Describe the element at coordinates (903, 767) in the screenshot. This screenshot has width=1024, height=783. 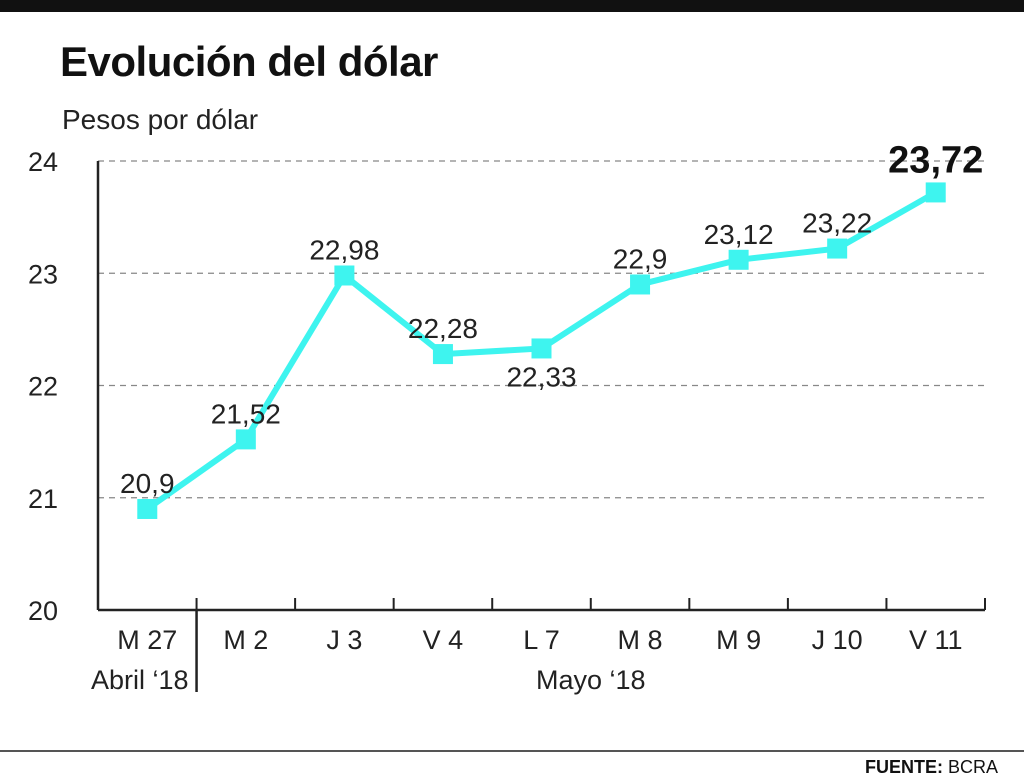
I see `source-label: FUENTE:` at that location.